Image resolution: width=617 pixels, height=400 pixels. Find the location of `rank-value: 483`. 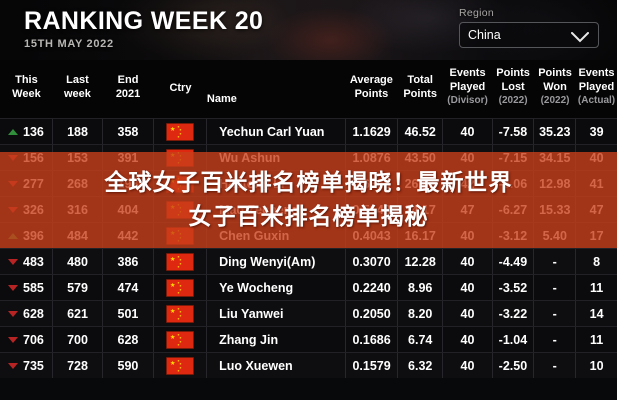

rank-value: 483 is located at coordinates (33, 261).